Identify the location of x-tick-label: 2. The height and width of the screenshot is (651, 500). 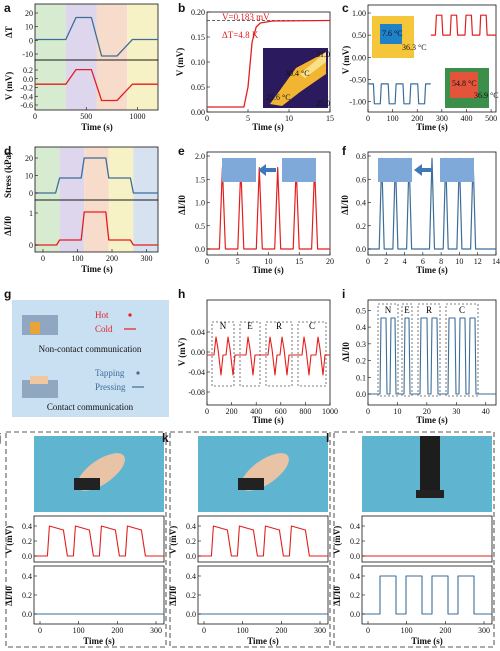
(386, 261).